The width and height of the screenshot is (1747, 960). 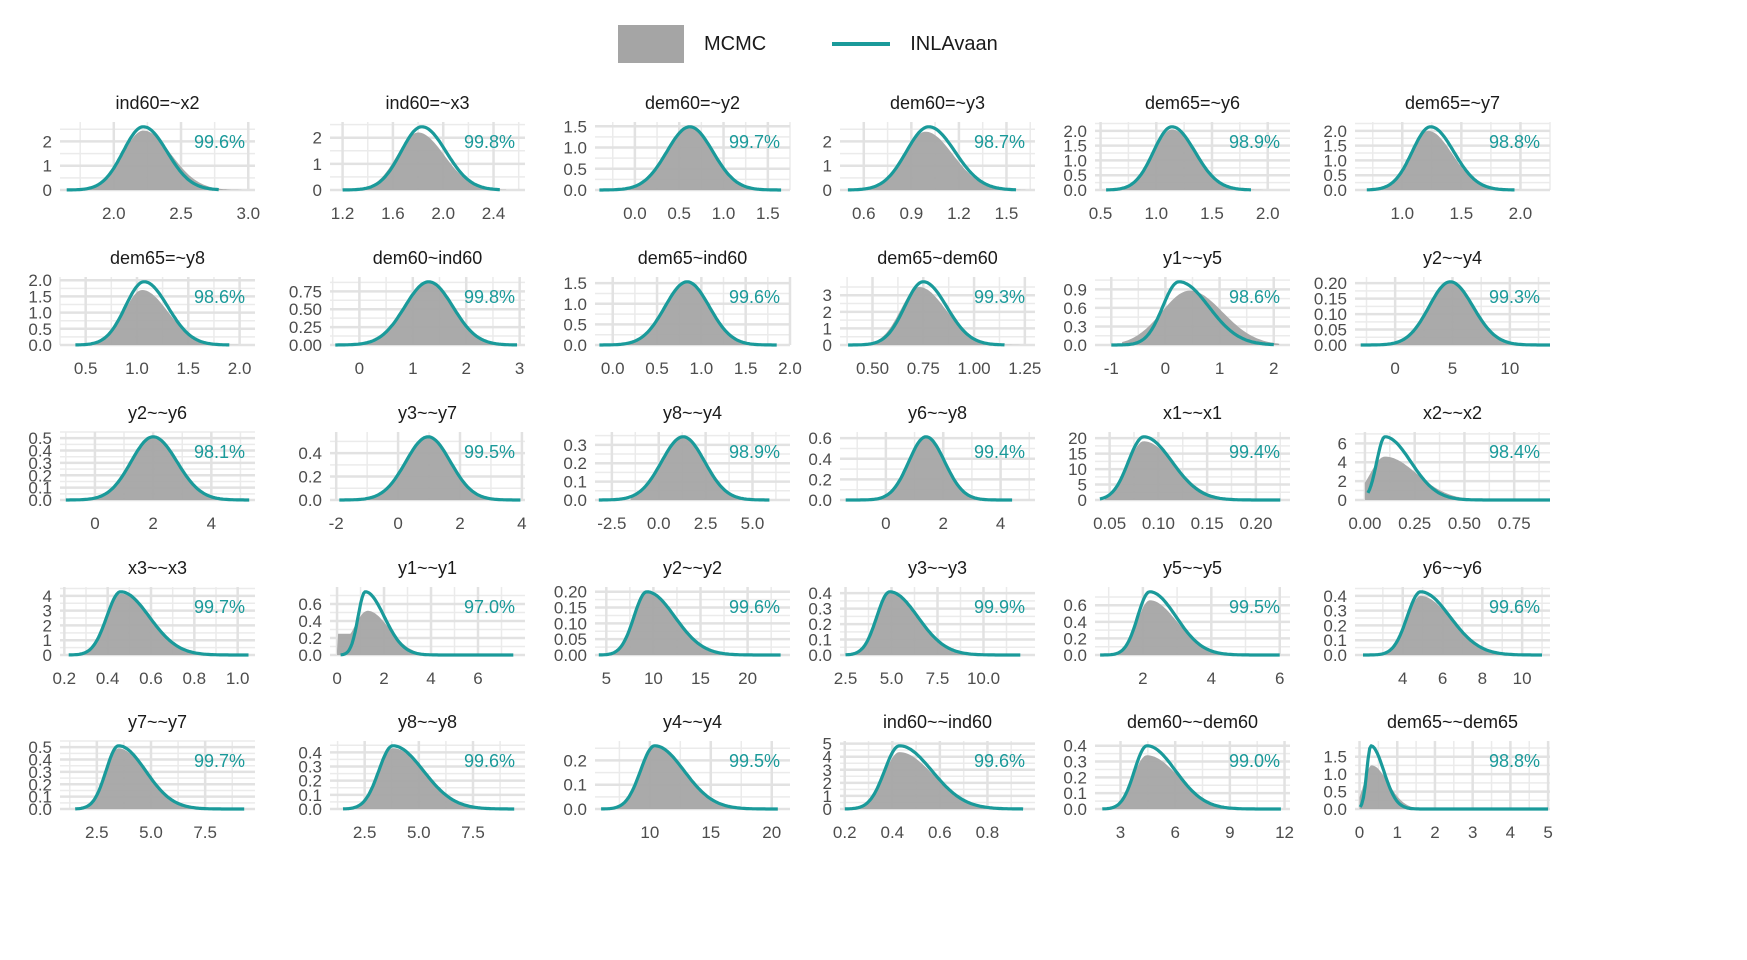 I want to click on y-tick-label: 20, so click(x=1077, y=438).